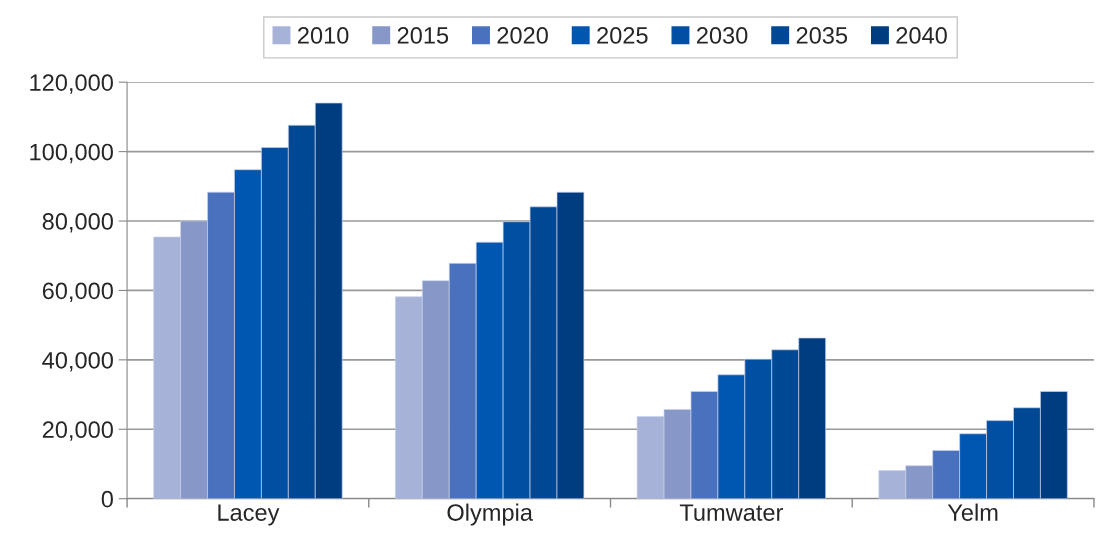 Image resolution: width=1105 pixels, height=548 pixels. What do you see at coordinates (822, 35) in the screenshot?
I see `legend-label: 2035` at bounding box center [822, 35].